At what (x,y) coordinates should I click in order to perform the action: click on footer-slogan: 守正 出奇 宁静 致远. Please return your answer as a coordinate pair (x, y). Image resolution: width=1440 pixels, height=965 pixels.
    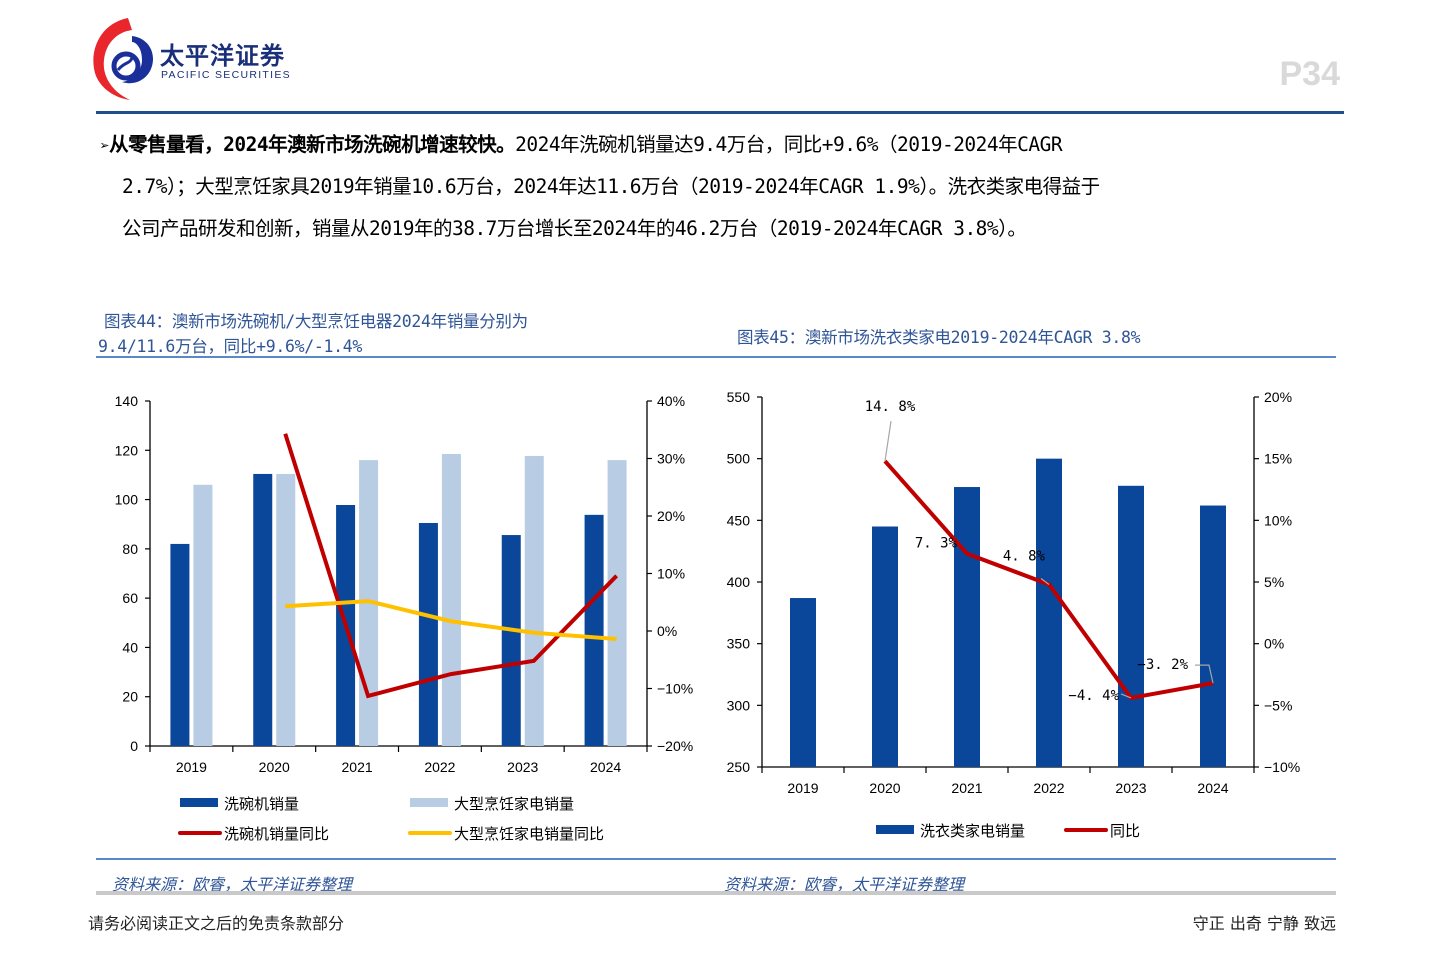
    Looking at the image, I should click on (1264, 923).